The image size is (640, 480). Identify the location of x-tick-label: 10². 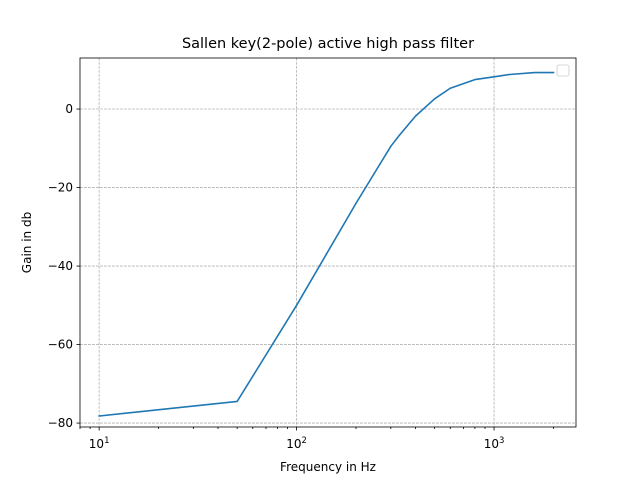
(296, 443).